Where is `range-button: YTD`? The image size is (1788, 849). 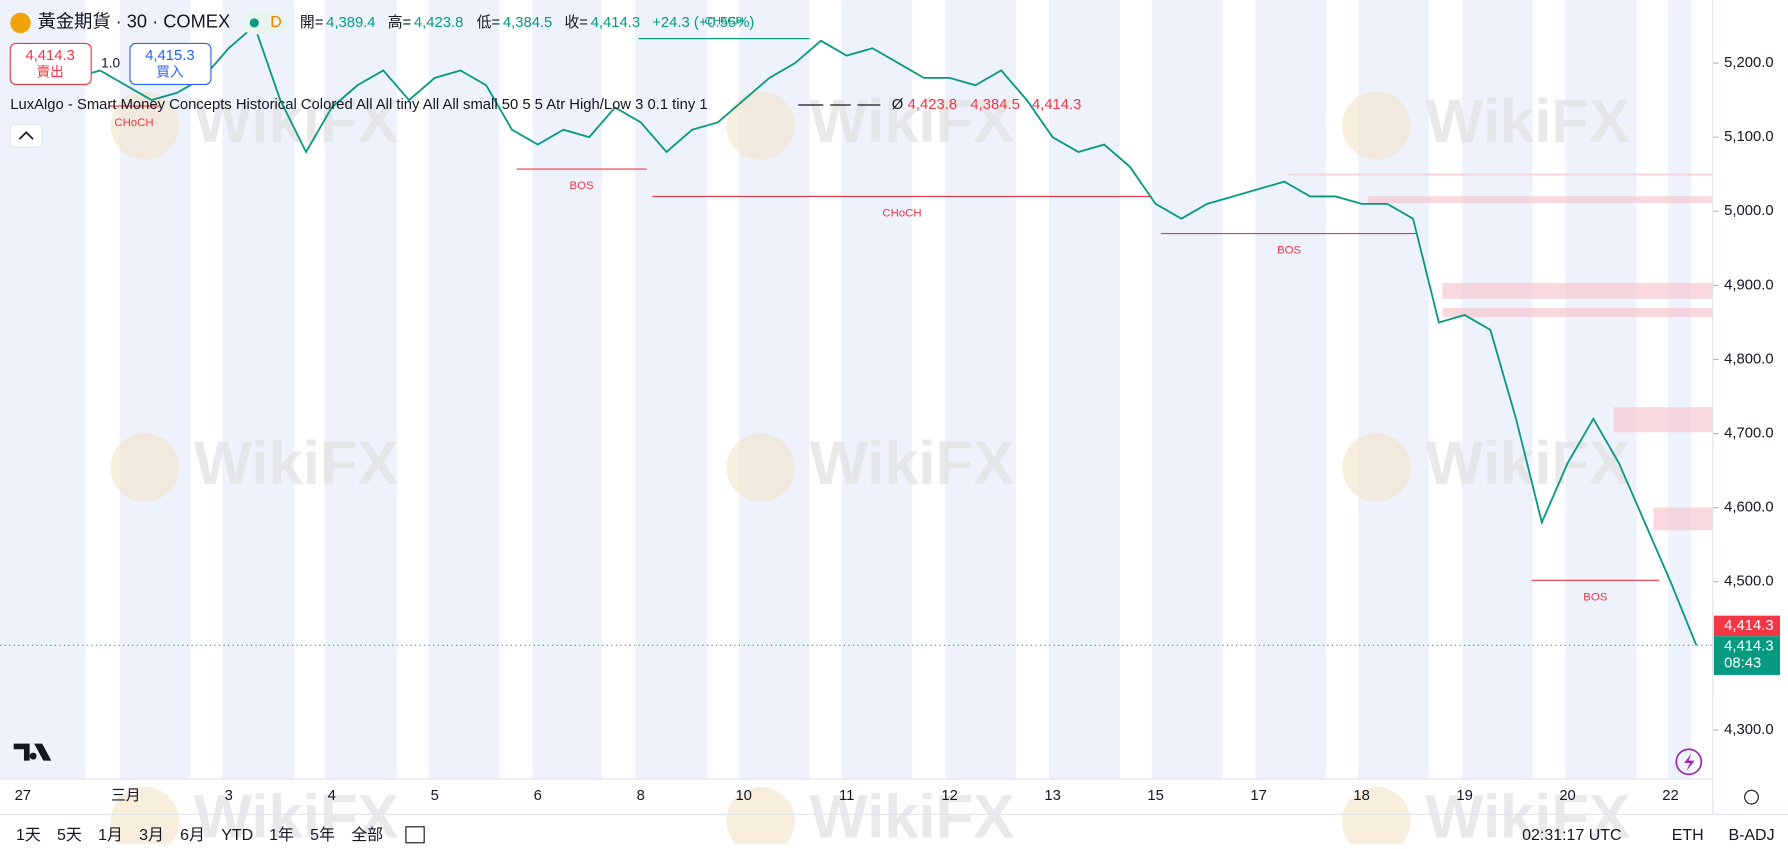 range-button: YTD is located at coordinates (237, 835).